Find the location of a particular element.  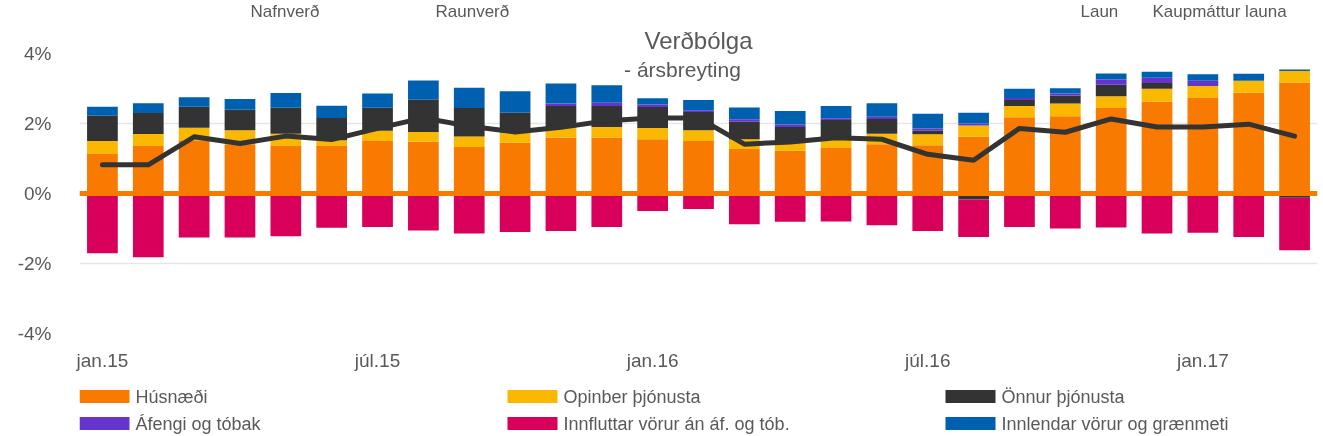

legend-label: Opinber þjónusta is located at coordinates (632, 396).